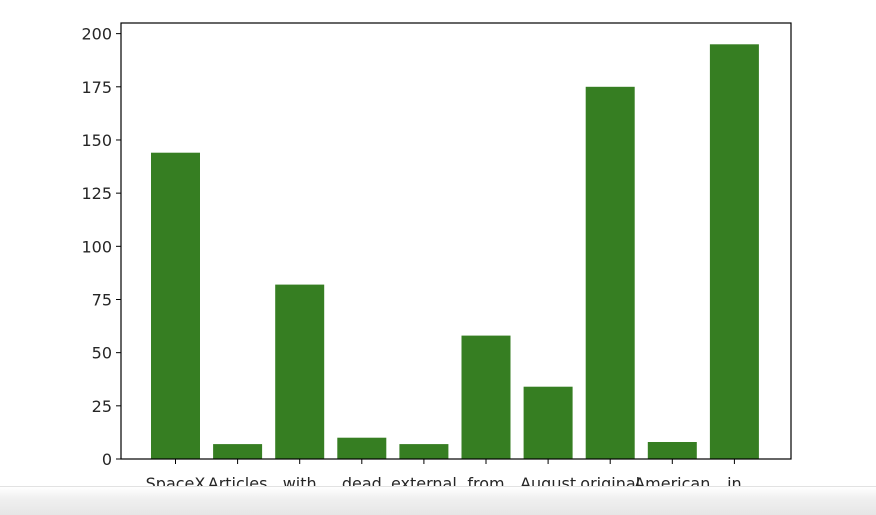 The width and height of the screenshot is (876, 515). What do you see at coordinates (96, 193) in the screenshot?
I see `y-tick-label: 125` at bounding box center [96, 193].